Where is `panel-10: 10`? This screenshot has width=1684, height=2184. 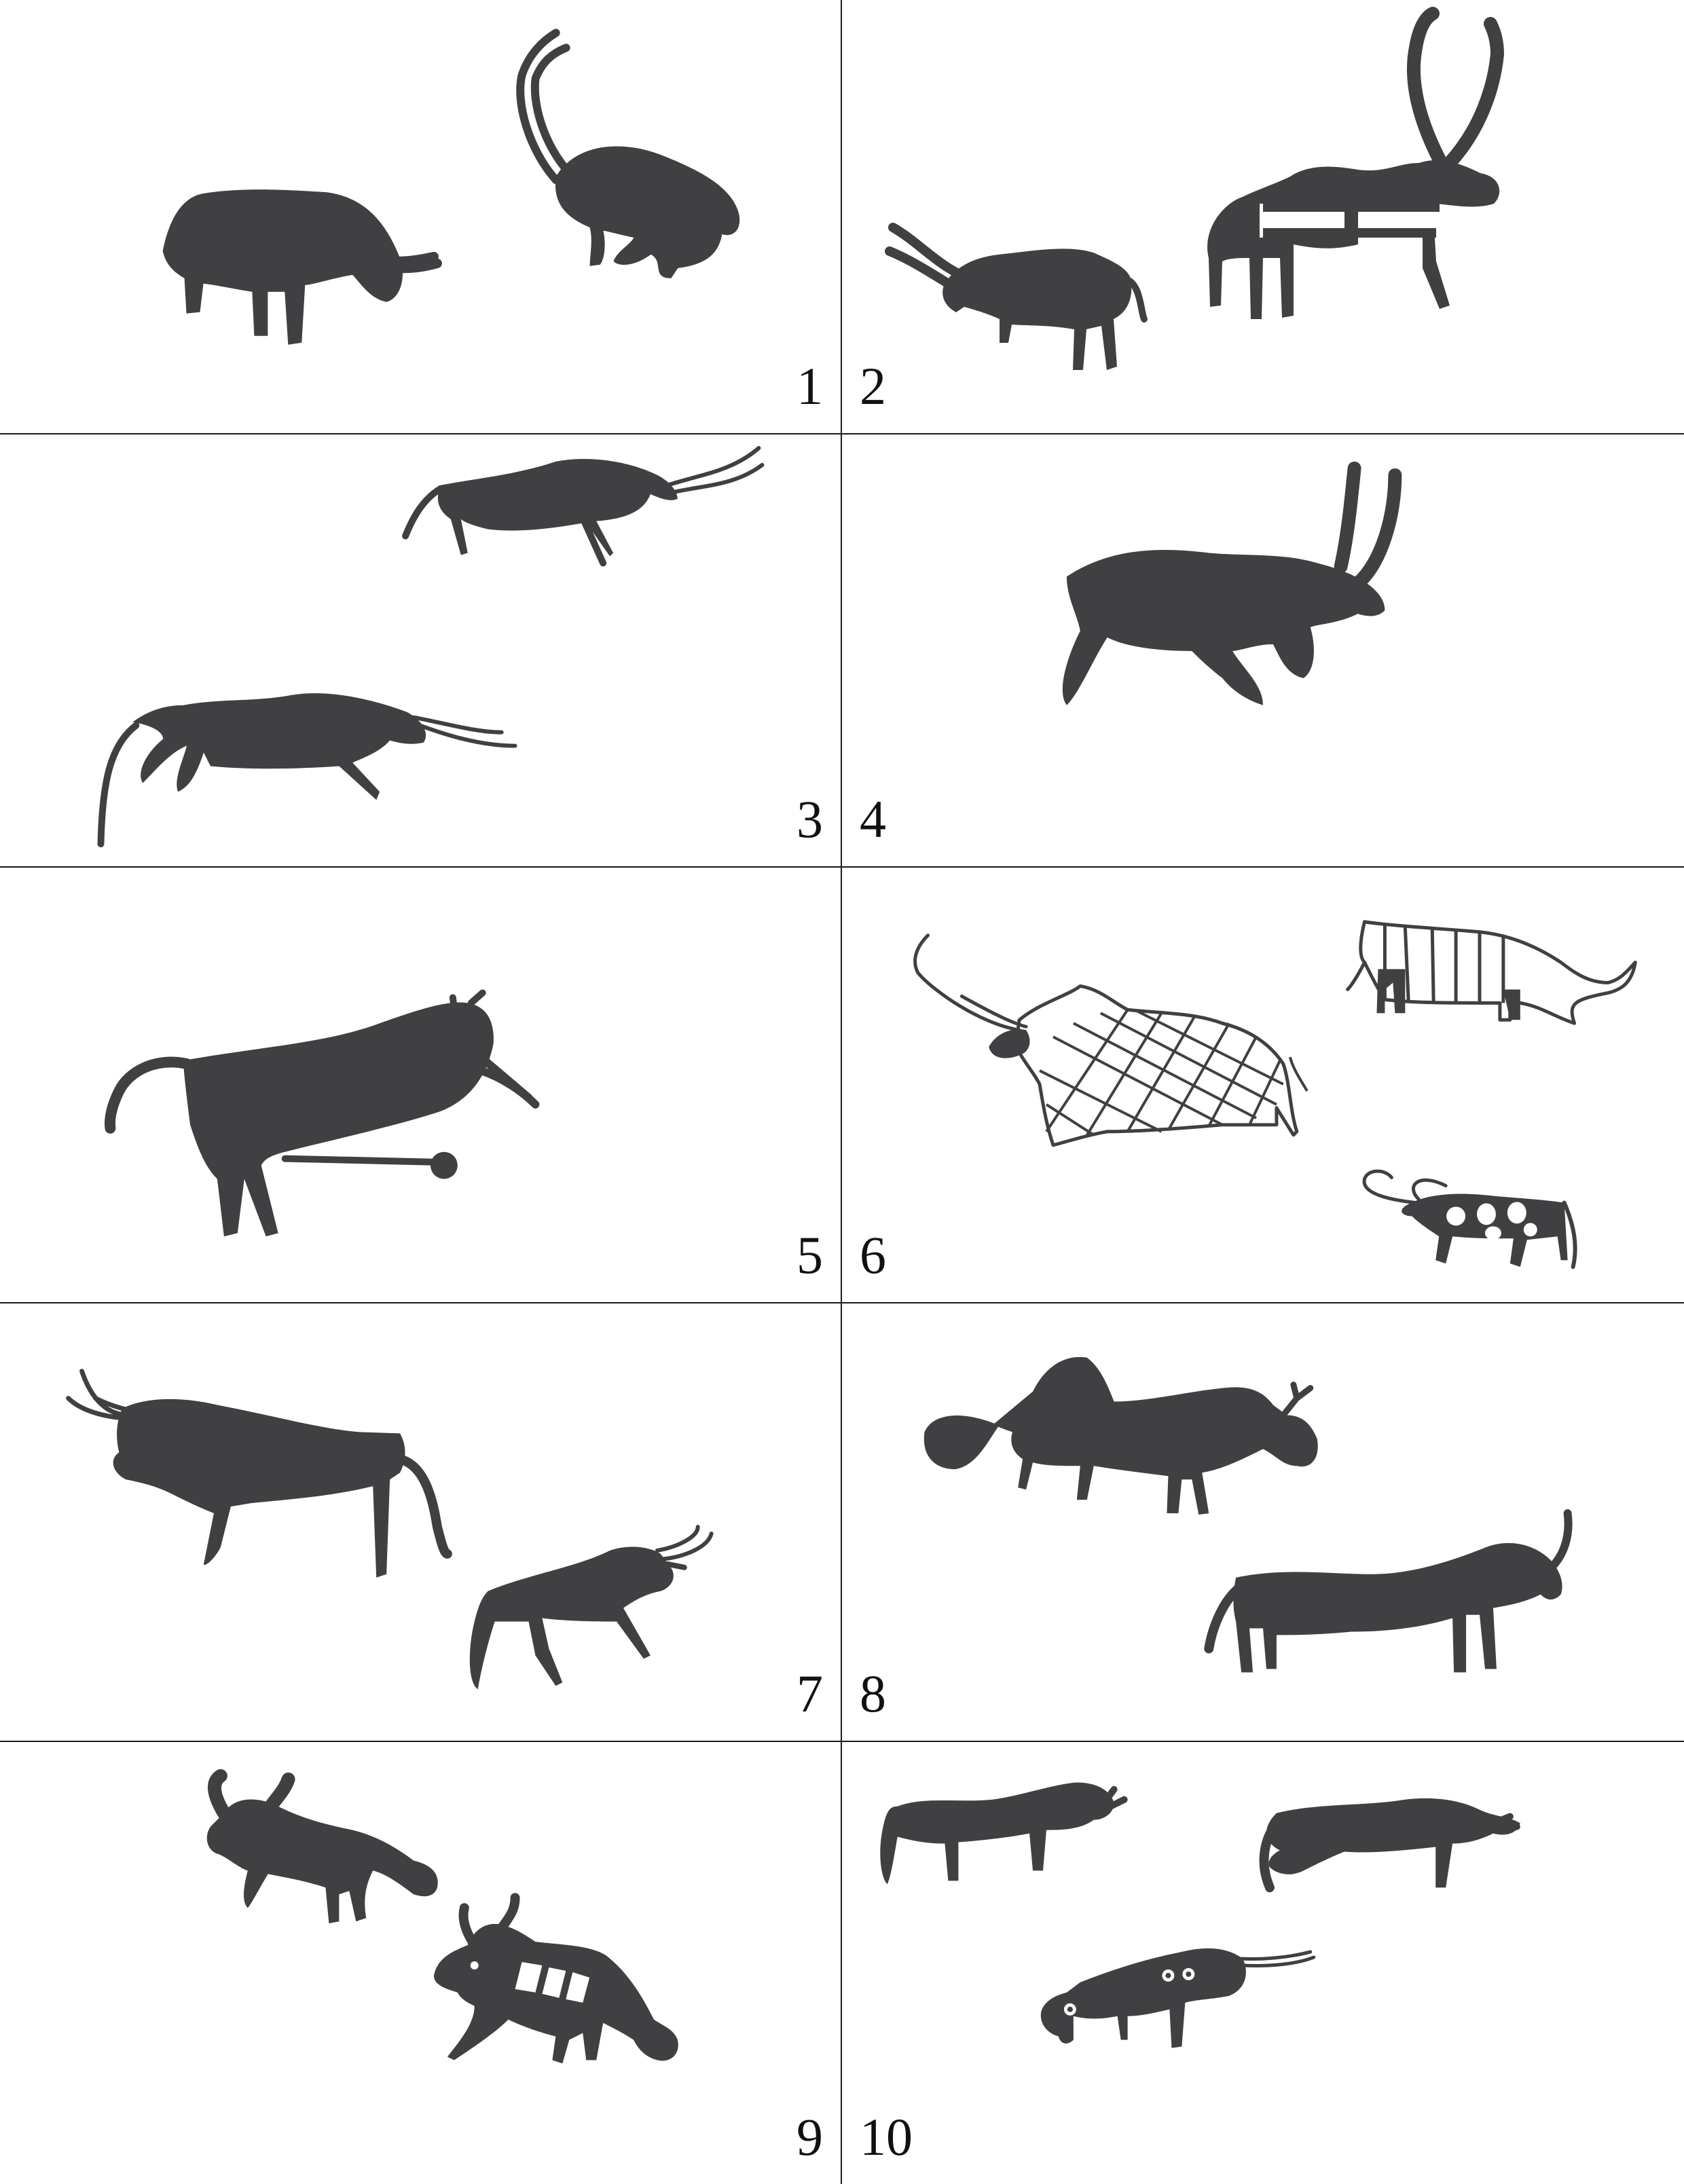 panel-10: 10 is located at coordinates (1263, 1963).